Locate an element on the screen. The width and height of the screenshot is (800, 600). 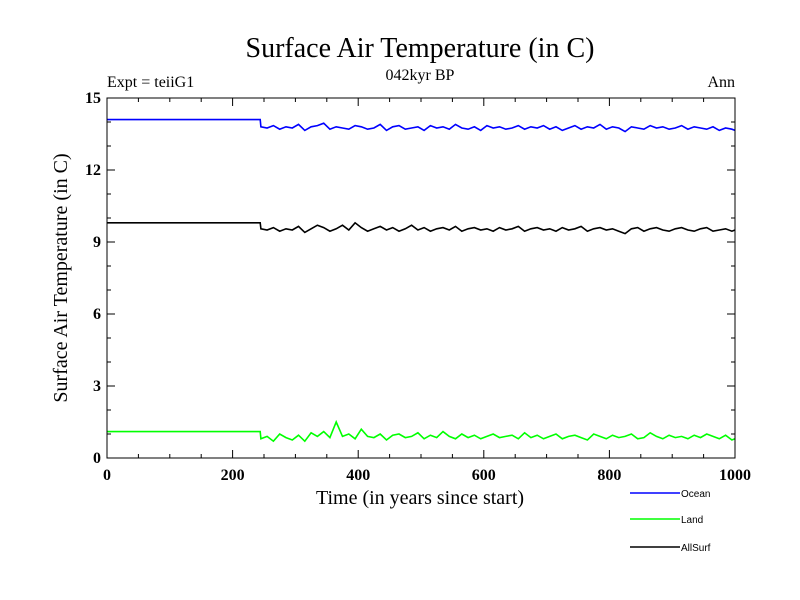
x-tick-label: 200 is located at coordinates (233, 475).